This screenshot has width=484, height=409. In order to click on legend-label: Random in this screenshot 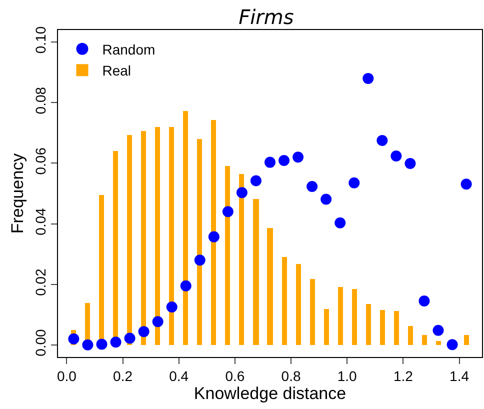, I will do `click(129, 49)`.